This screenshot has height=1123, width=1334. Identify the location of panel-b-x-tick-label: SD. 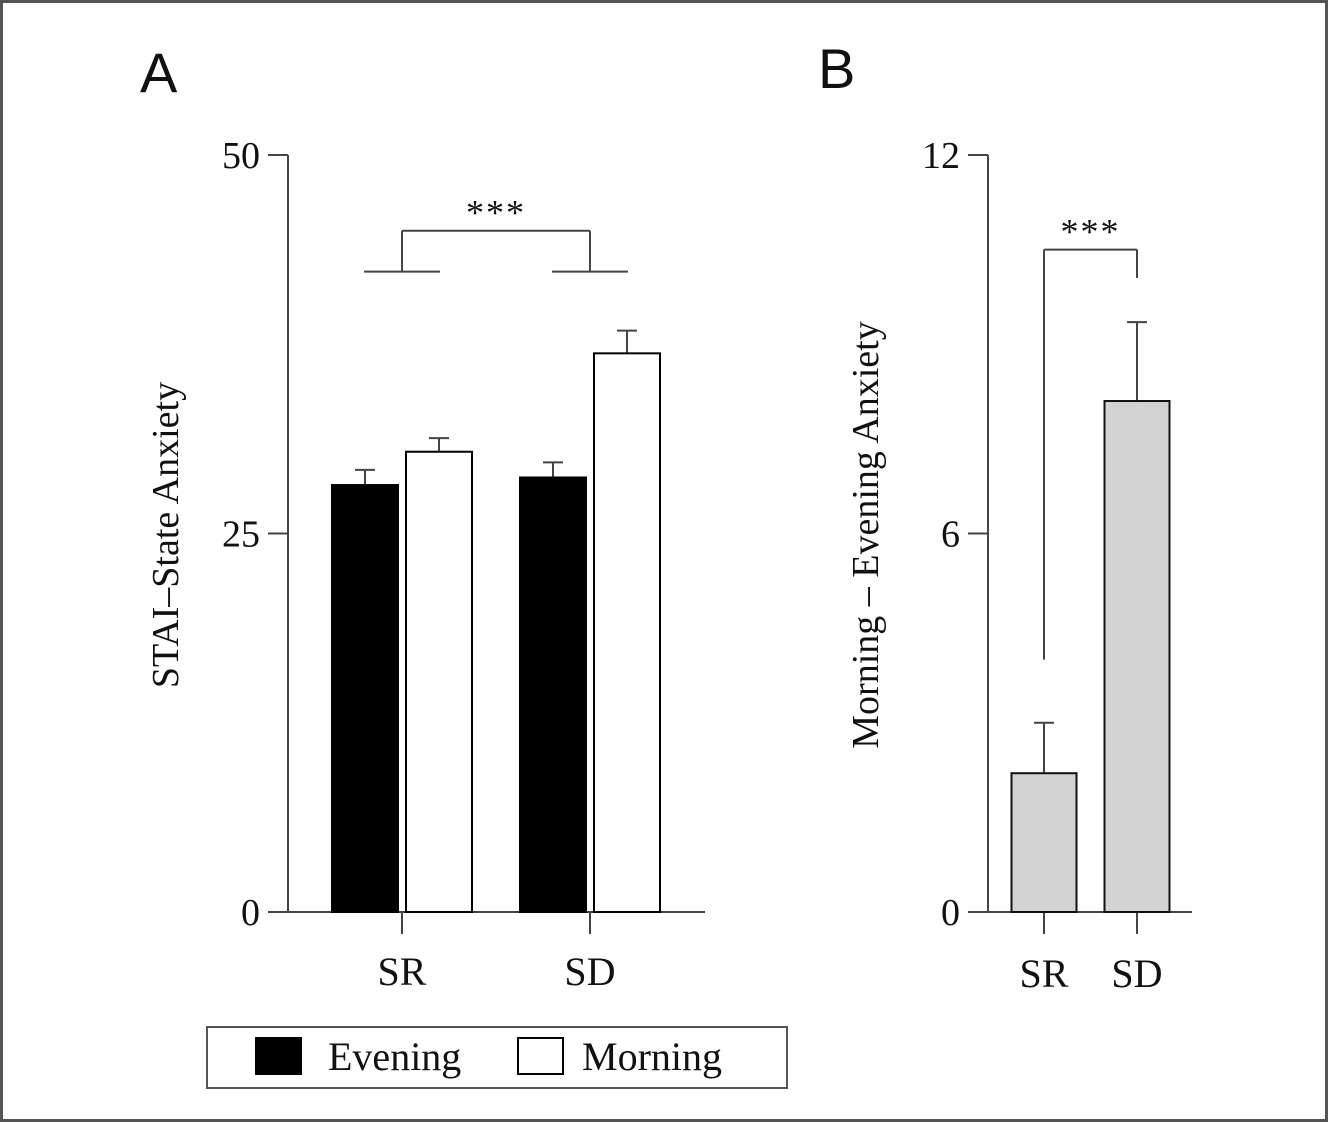
(1136, 973).